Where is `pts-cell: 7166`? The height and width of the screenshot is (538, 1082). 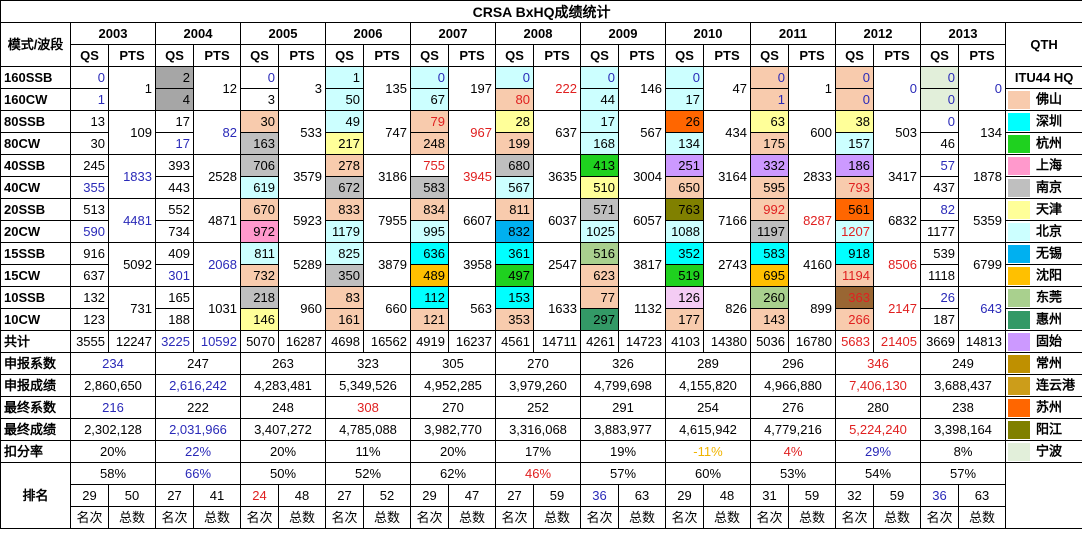
pts-cell: 7166 is located at coordinates (727, 220).